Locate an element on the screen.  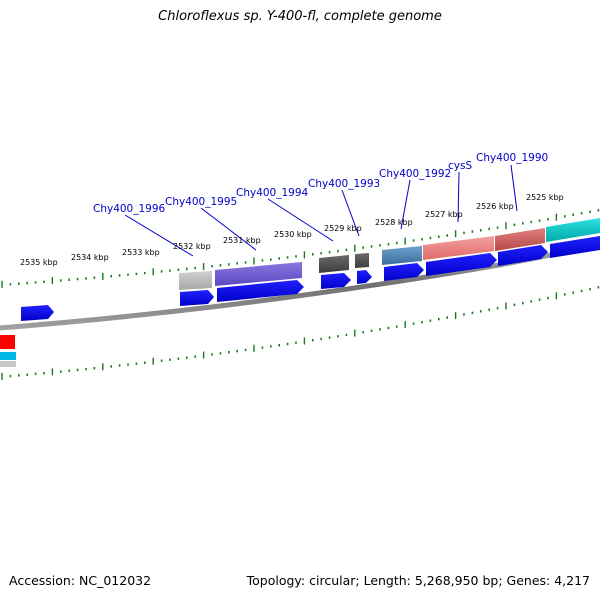
gene-label-cyss: cysS is located at coordinates (460, 166).